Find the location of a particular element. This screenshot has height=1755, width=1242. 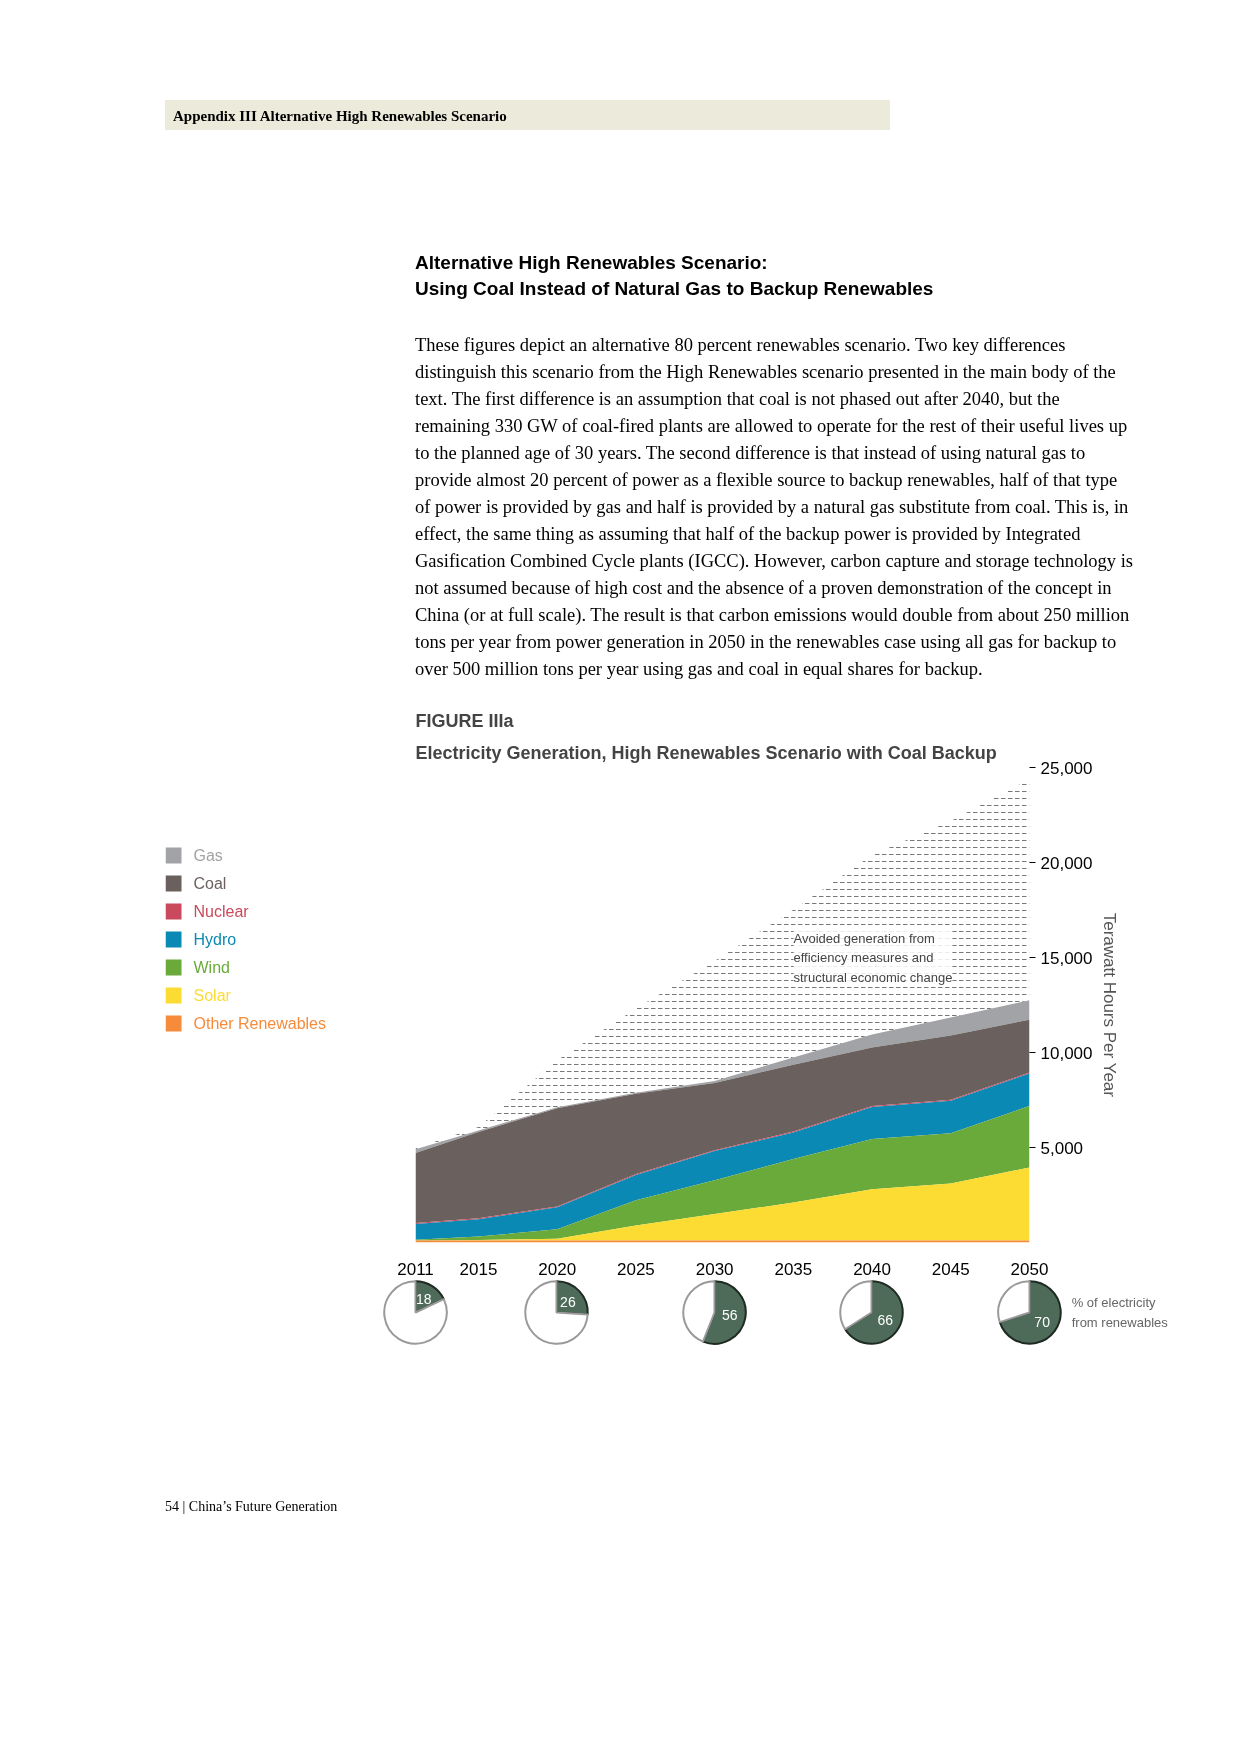

chart-subtitle: Electricity Generation, High Renewables Scenario with Coal Backup is located at coordinates (706, 752).